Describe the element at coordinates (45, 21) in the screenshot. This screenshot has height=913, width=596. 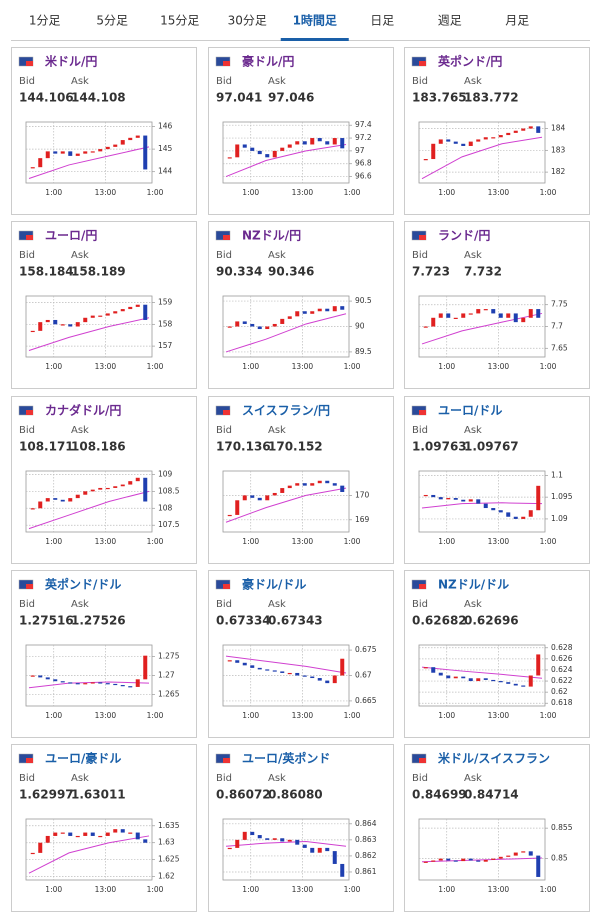
I see `tab: 1分足` at that location.